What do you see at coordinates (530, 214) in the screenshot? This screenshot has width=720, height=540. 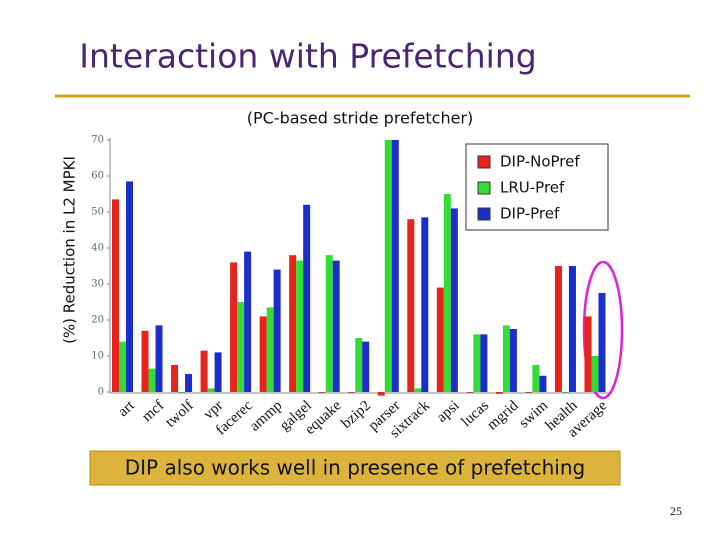 I see `legend-label: DIP-Pref` at bounding box center [530, 214].